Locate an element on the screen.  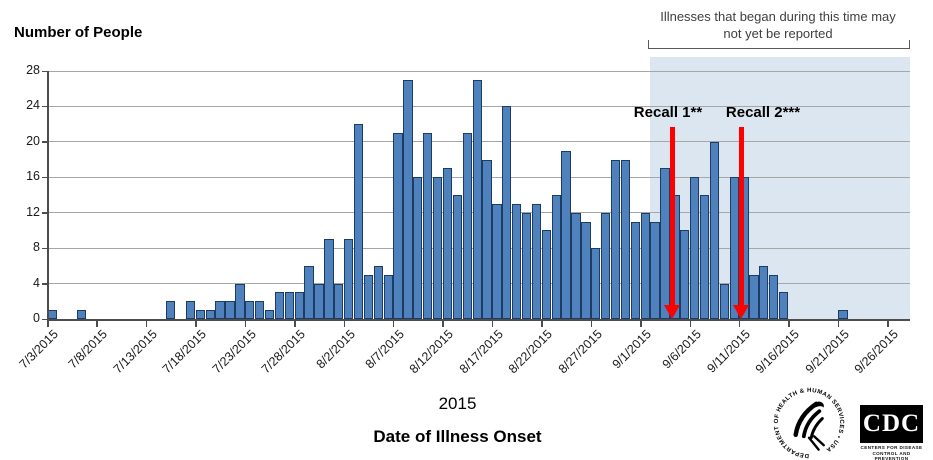
recall-arrow-head is located at coordinates (741, 312).